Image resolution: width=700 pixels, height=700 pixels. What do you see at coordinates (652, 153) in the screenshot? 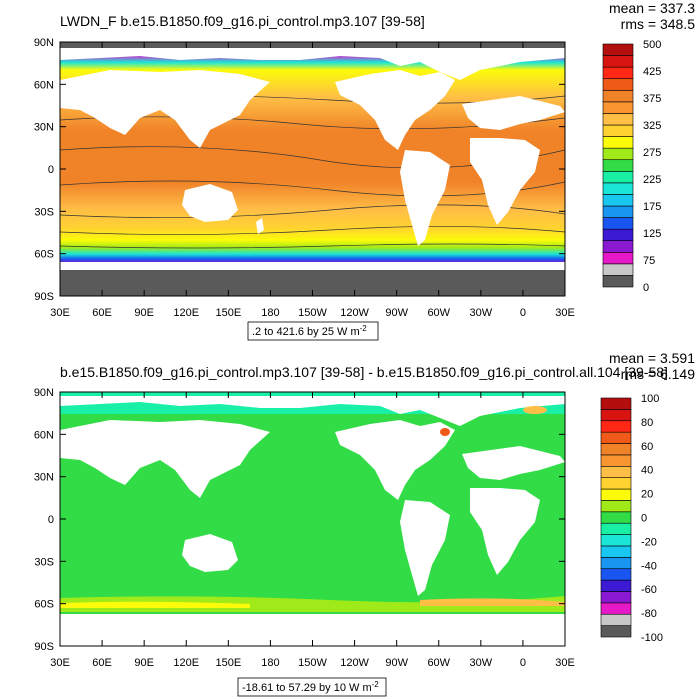
I see `colorbar-label: 275` at bounding box center [652, 153].